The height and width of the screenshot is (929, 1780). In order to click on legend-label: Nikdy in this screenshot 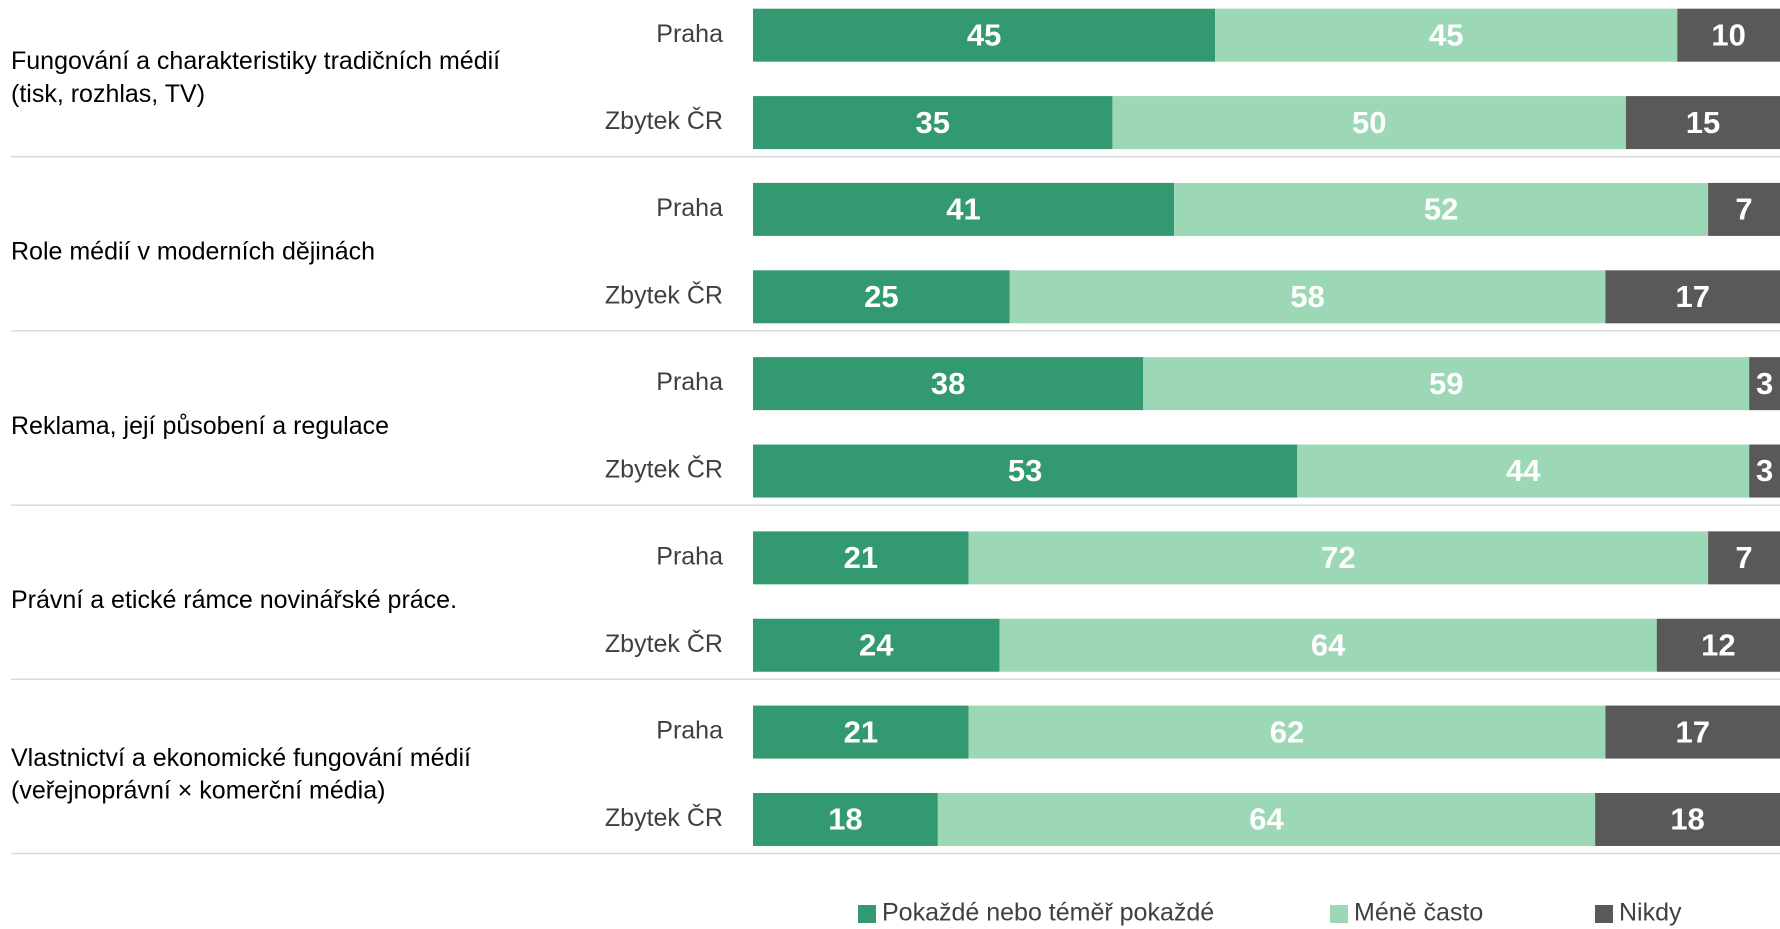, I will do `click(1650, 913)`.